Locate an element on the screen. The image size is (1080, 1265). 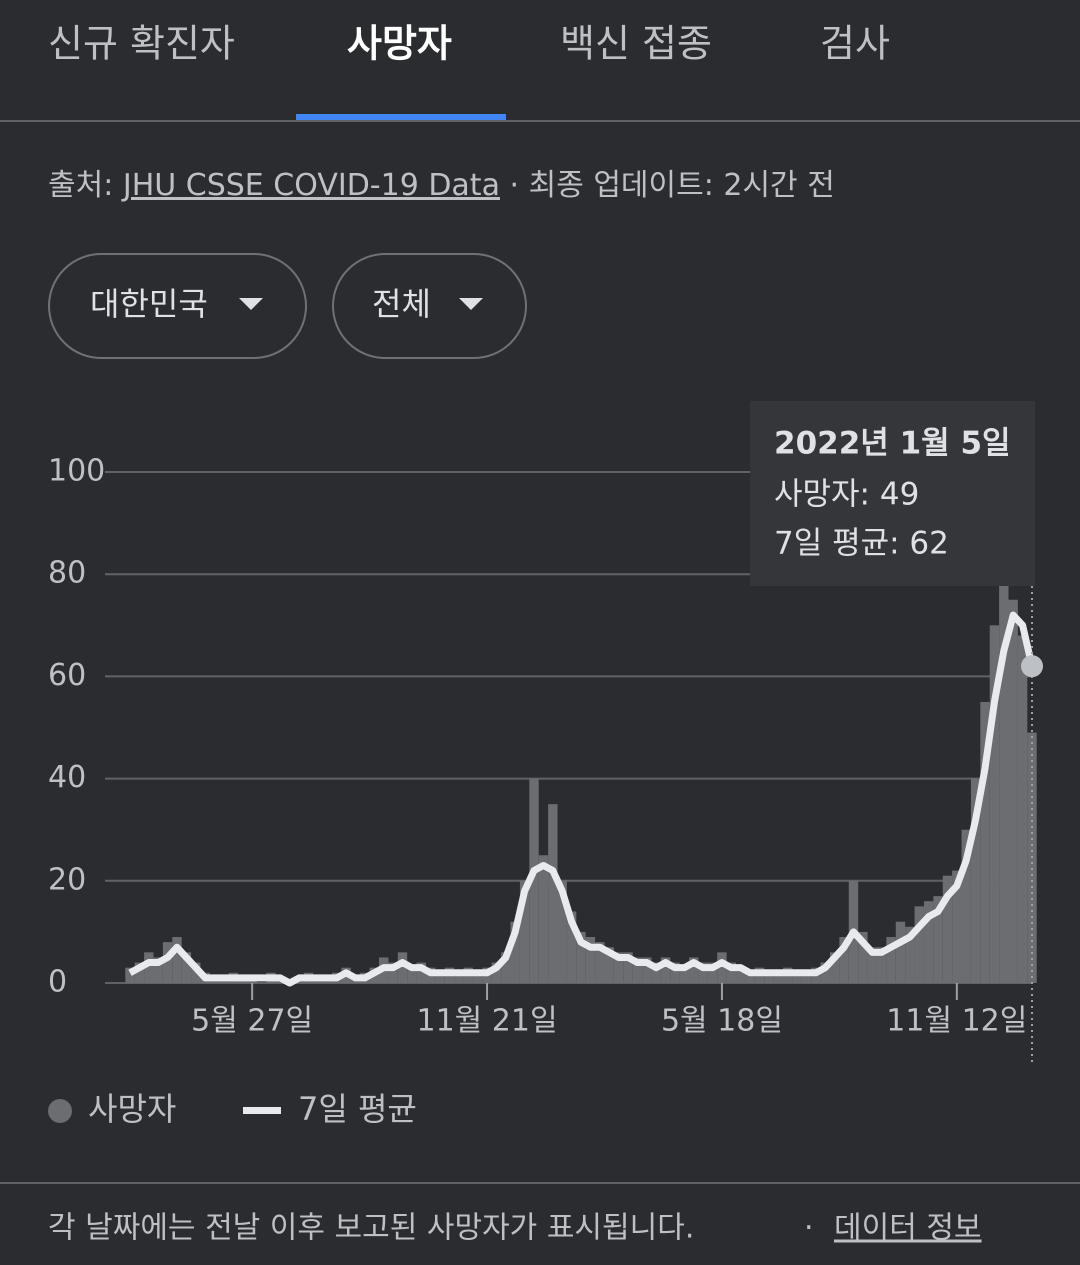
tab-active: 사망자 is located at coordinates (399, 44).